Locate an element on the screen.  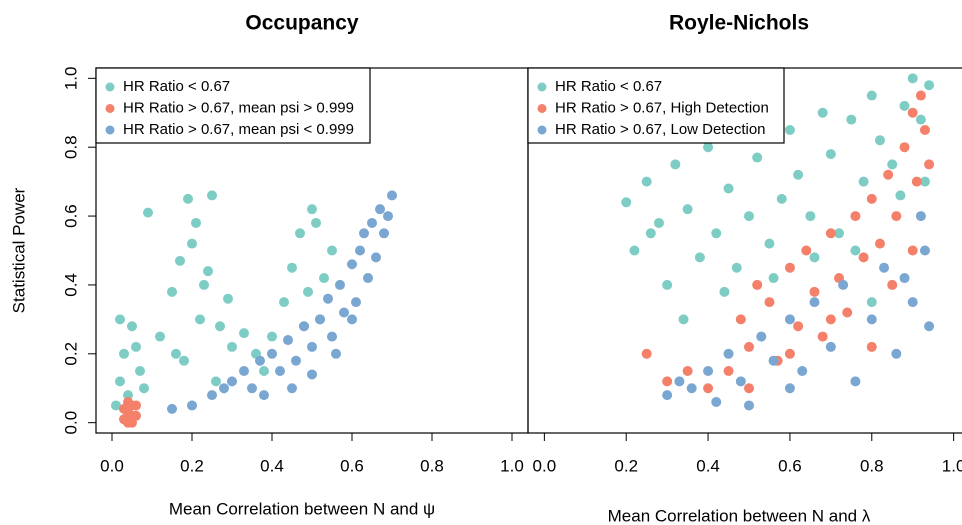
legend-box is located at coordinates (656, 105).